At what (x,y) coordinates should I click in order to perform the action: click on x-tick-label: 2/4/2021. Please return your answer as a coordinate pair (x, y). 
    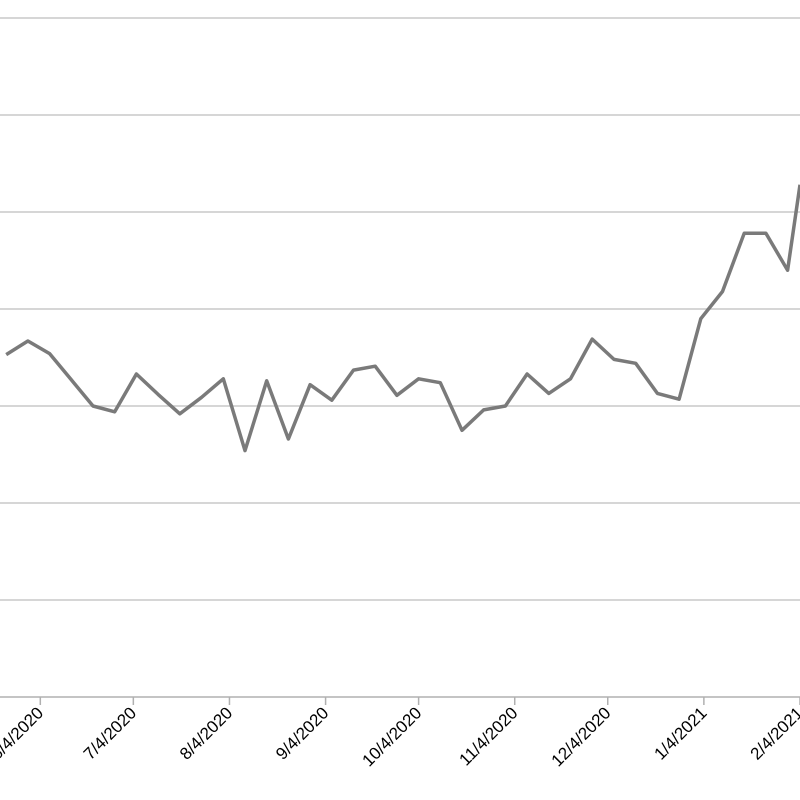
    Looking at the image, I should click on (773, 733).